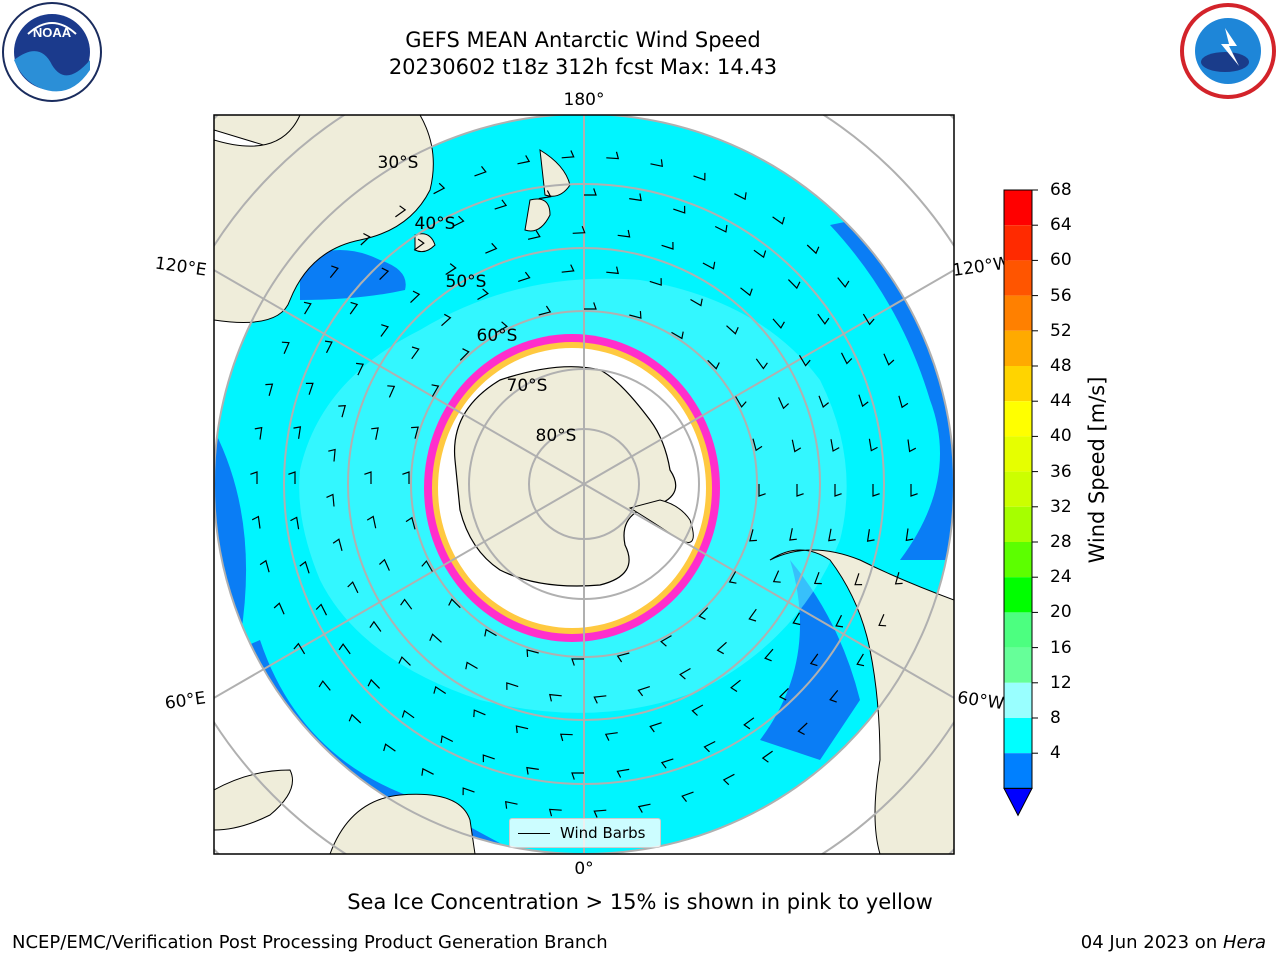 This screenshot has height=960, width=1280. What do you see at coordinates (497, 336) in the screenshot?
I see `lat-label-60s: 60°S` at bounding box center [497, 336].